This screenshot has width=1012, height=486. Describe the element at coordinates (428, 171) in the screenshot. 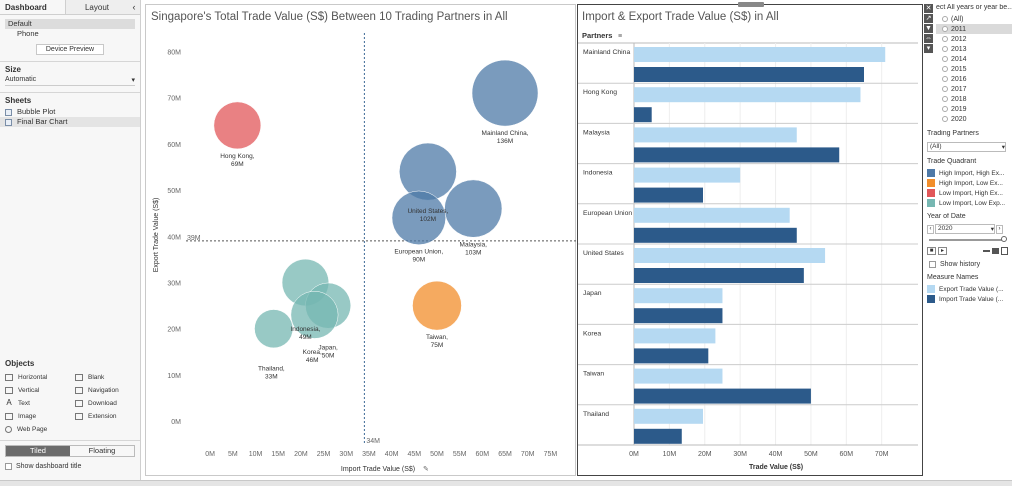

I see `bubble-united-states` at that location.